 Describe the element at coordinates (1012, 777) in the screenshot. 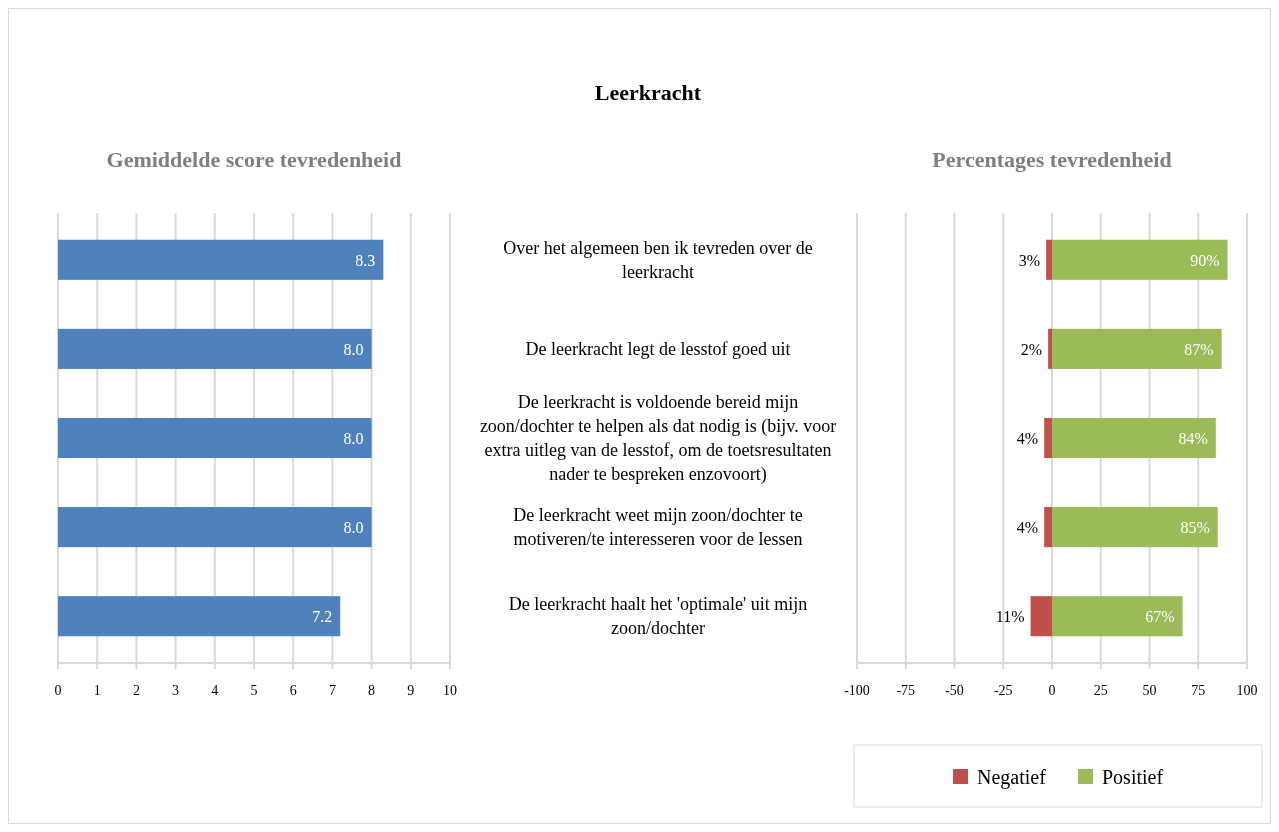

I see `legend-label: Negatief` at that location.